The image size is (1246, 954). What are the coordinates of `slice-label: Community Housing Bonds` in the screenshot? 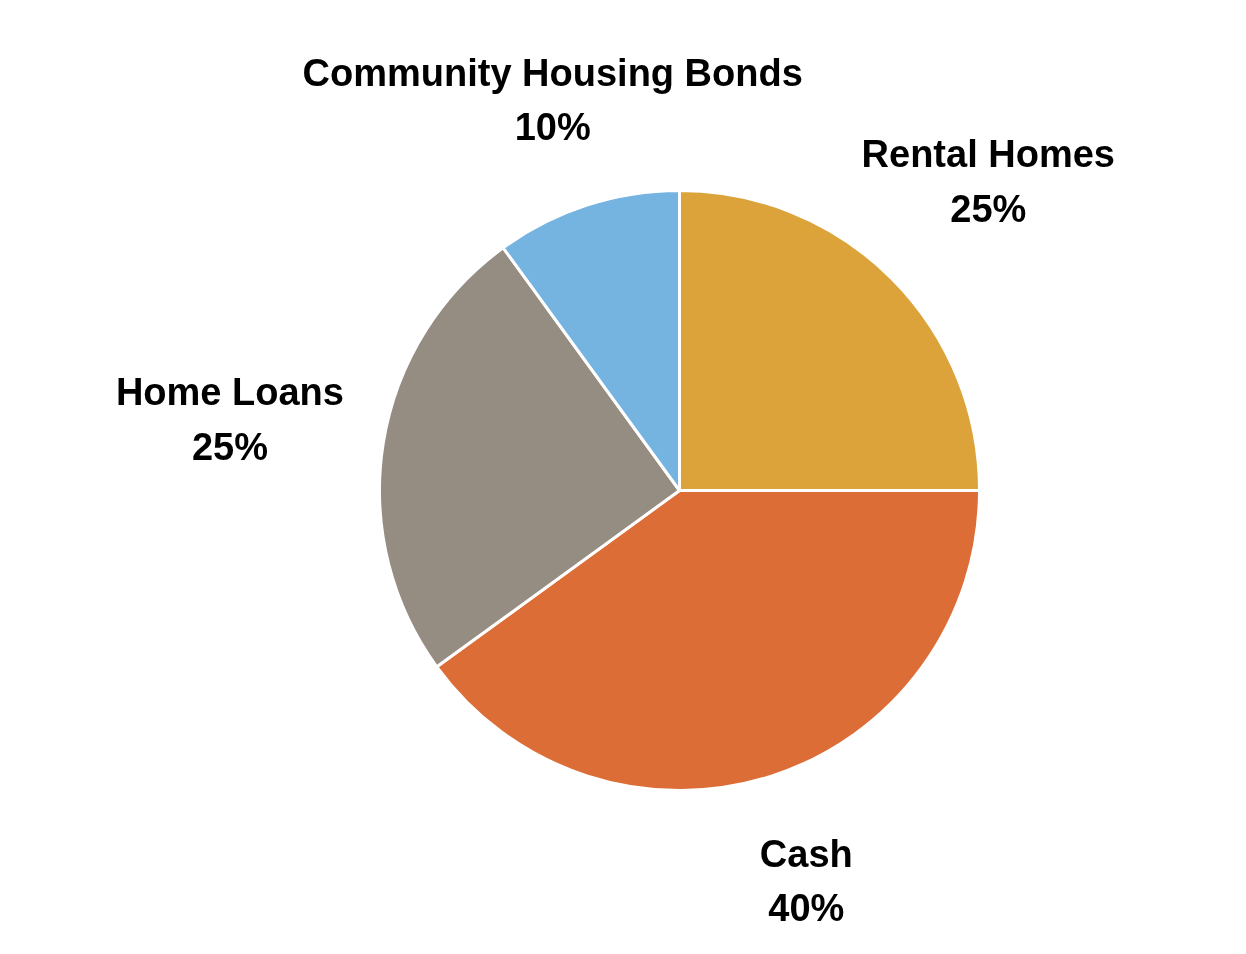 It's located at (552, 72).